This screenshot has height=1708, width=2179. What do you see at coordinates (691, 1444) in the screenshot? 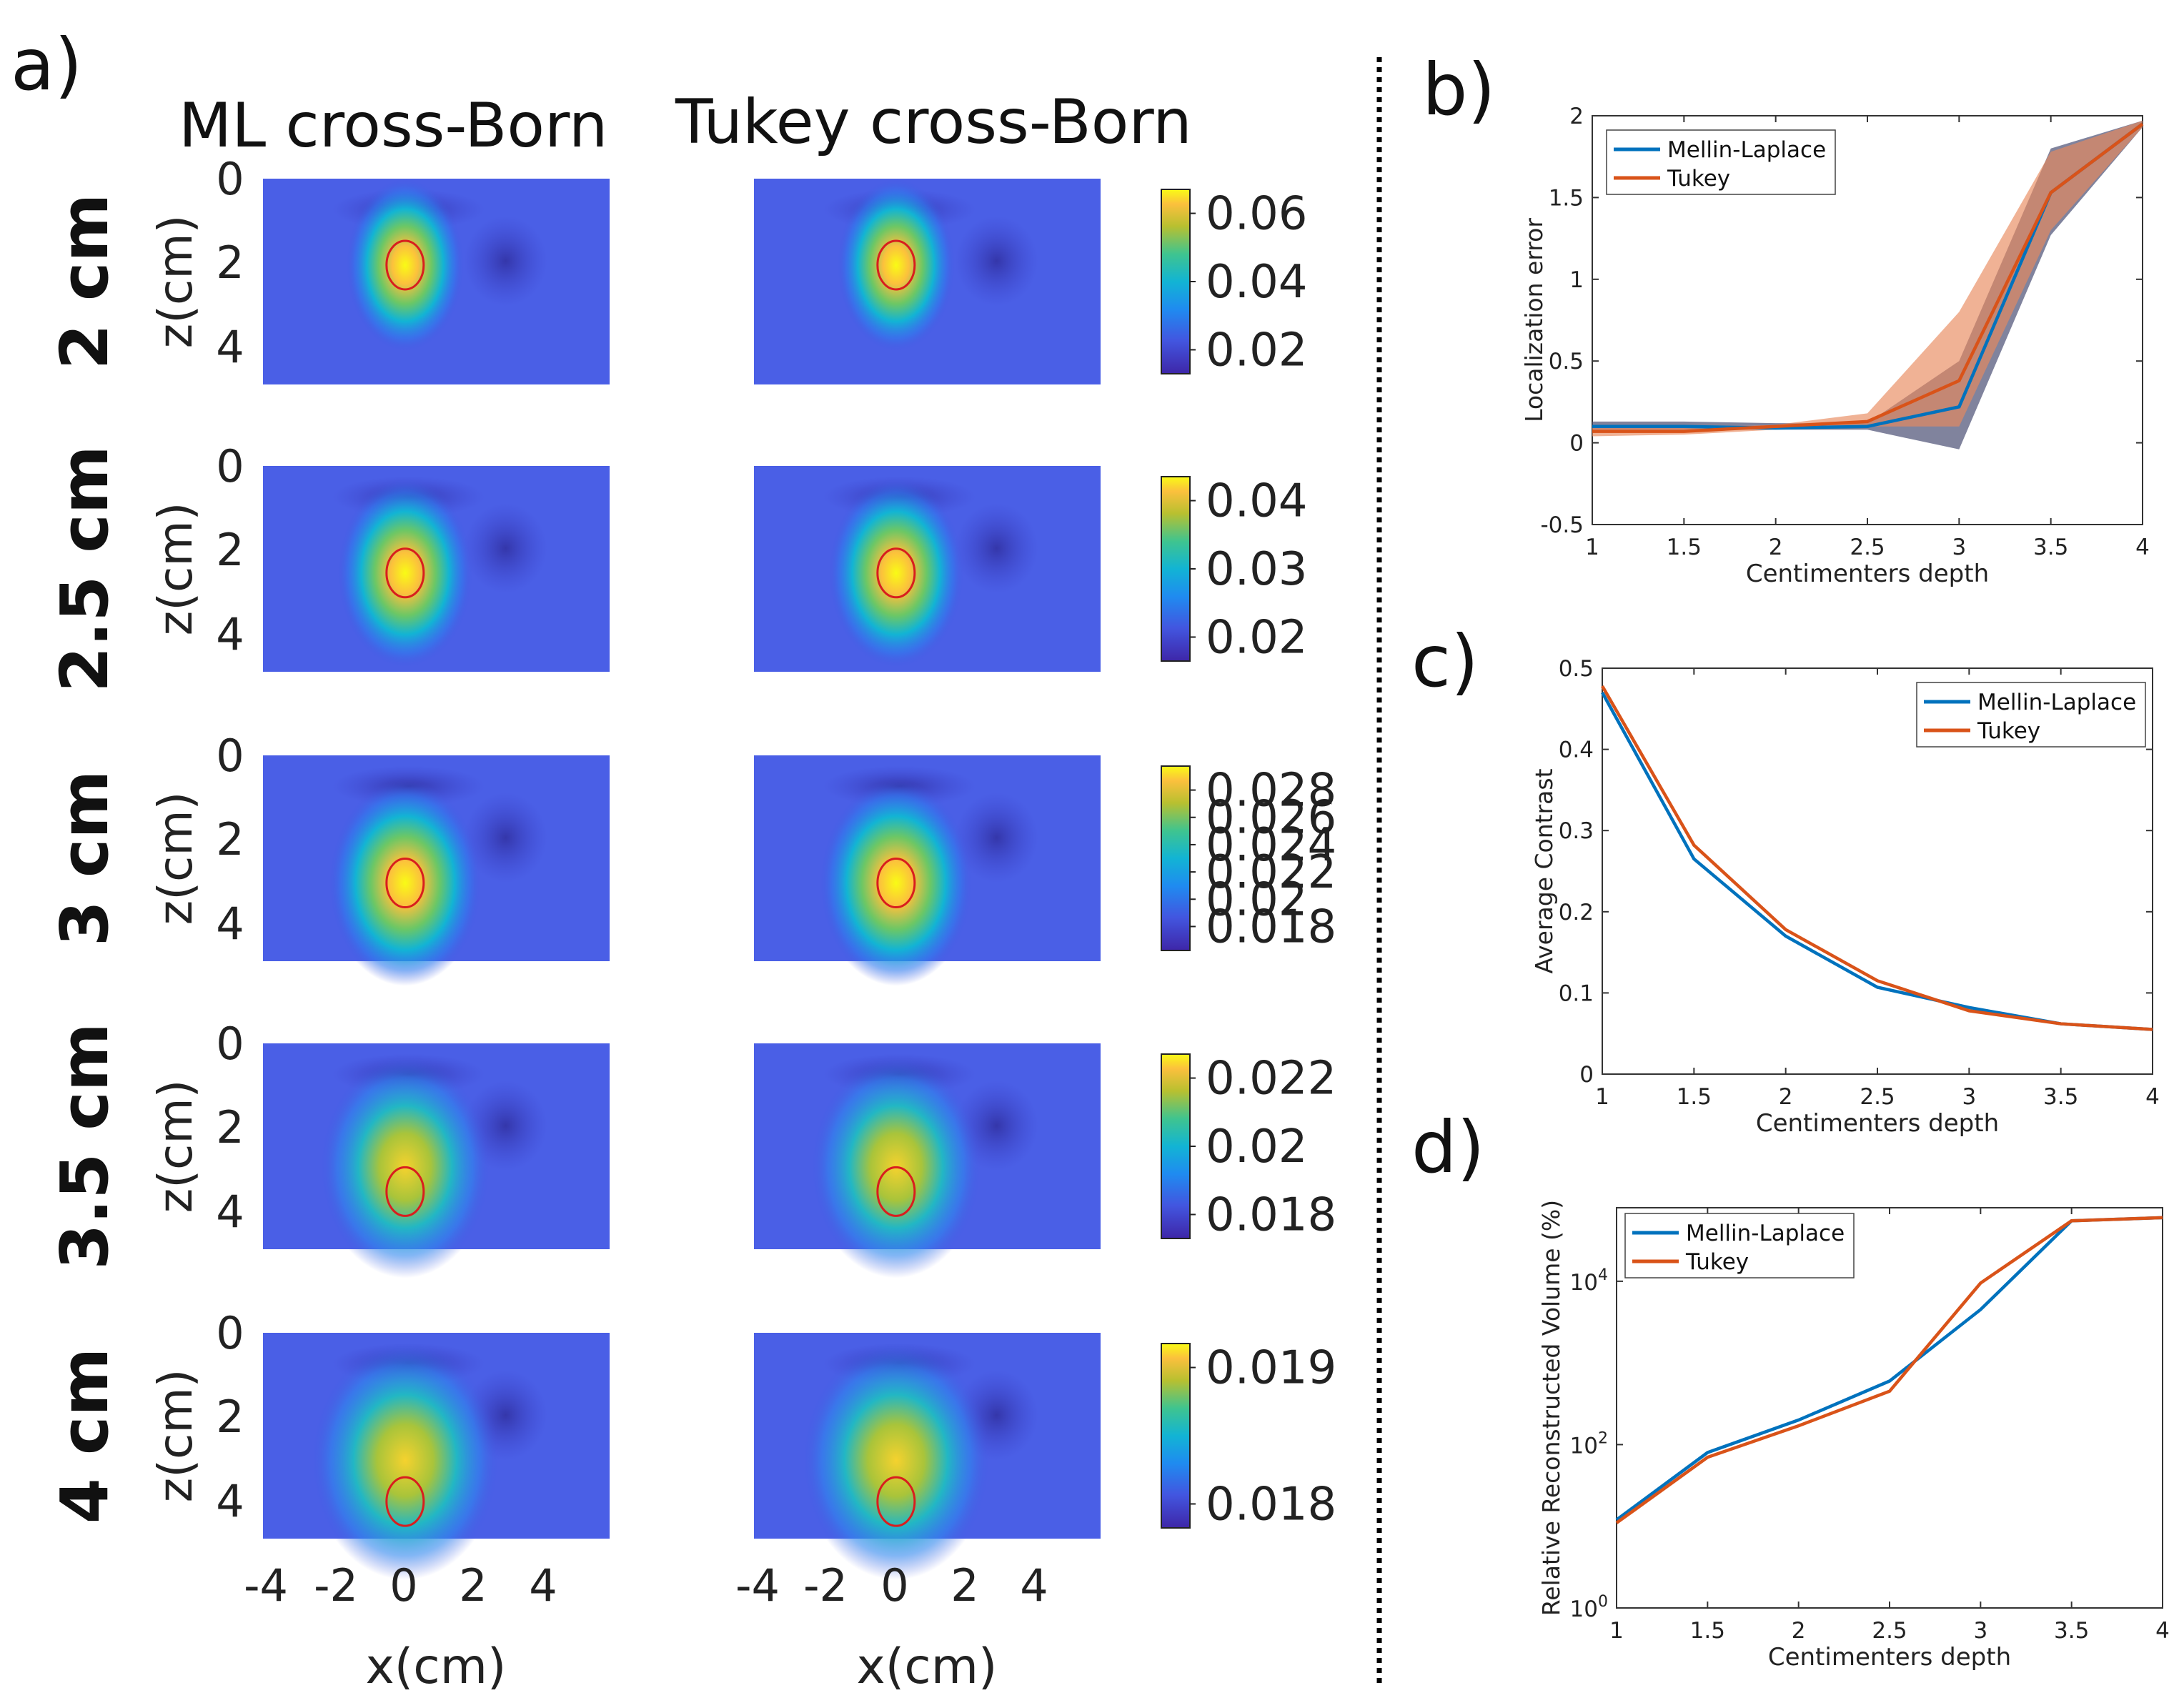
I see `heatmap-row: 4 cm z(cm)0 2 4 0.019 0.018` at bounding box center [691, 1444].